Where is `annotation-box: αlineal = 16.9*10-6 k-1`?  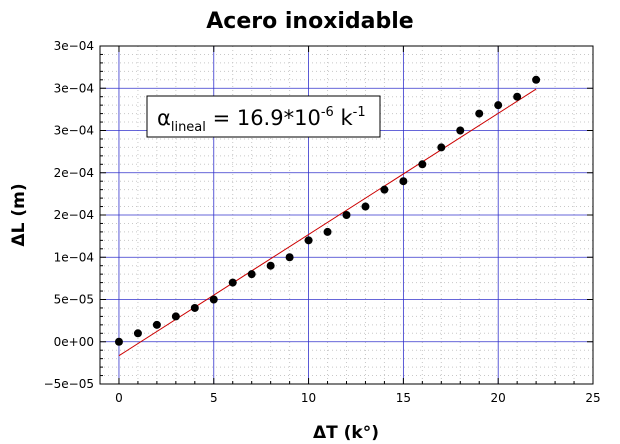 annotation-box: αlineal = 16.9*10-6 k-1 is located at coordinates (263, 116).